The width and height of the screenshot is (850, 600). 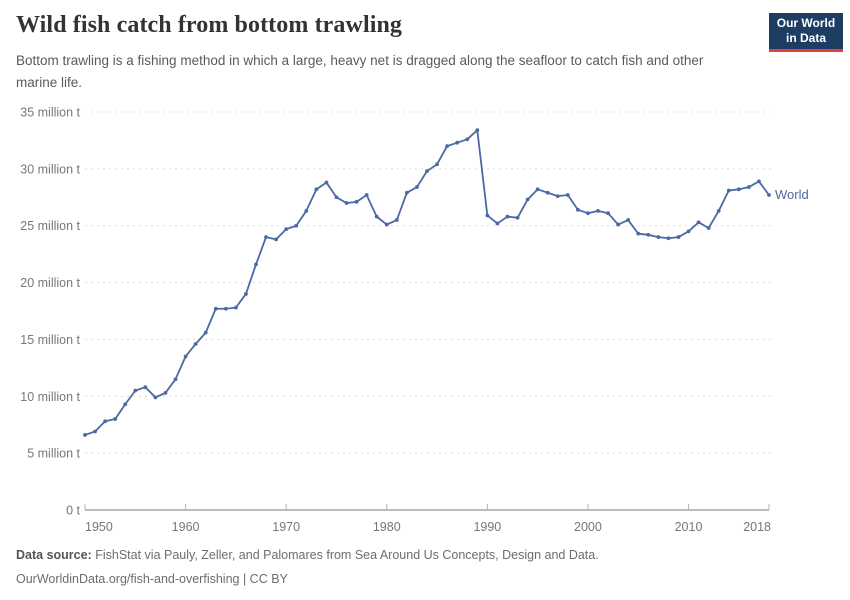 I want to click on data-point-2003, so click(x=618, y=224).